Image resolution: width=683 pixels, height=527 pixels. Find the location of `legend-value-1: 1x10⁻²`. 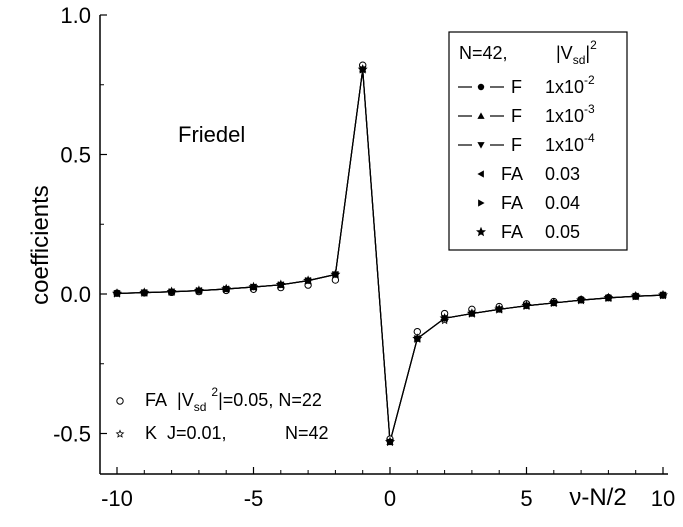

legend-value-1: 1x10⁻² is located at coordinates (570, 85).